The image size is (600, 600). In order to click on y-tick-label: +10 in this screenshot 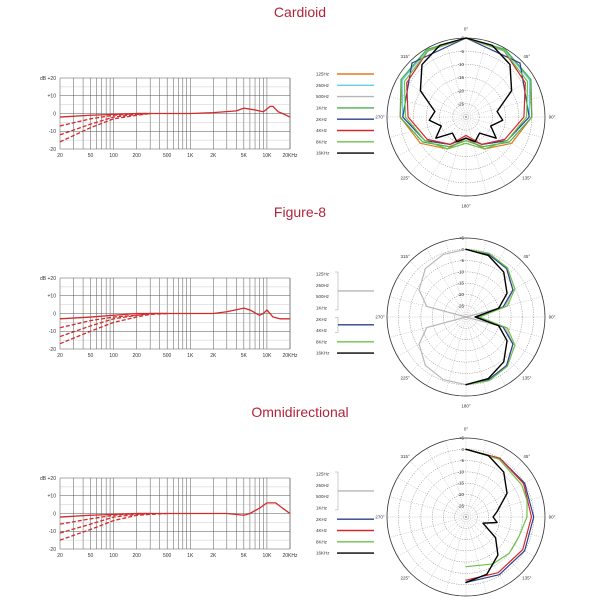, I will do `click(52, 97)`.